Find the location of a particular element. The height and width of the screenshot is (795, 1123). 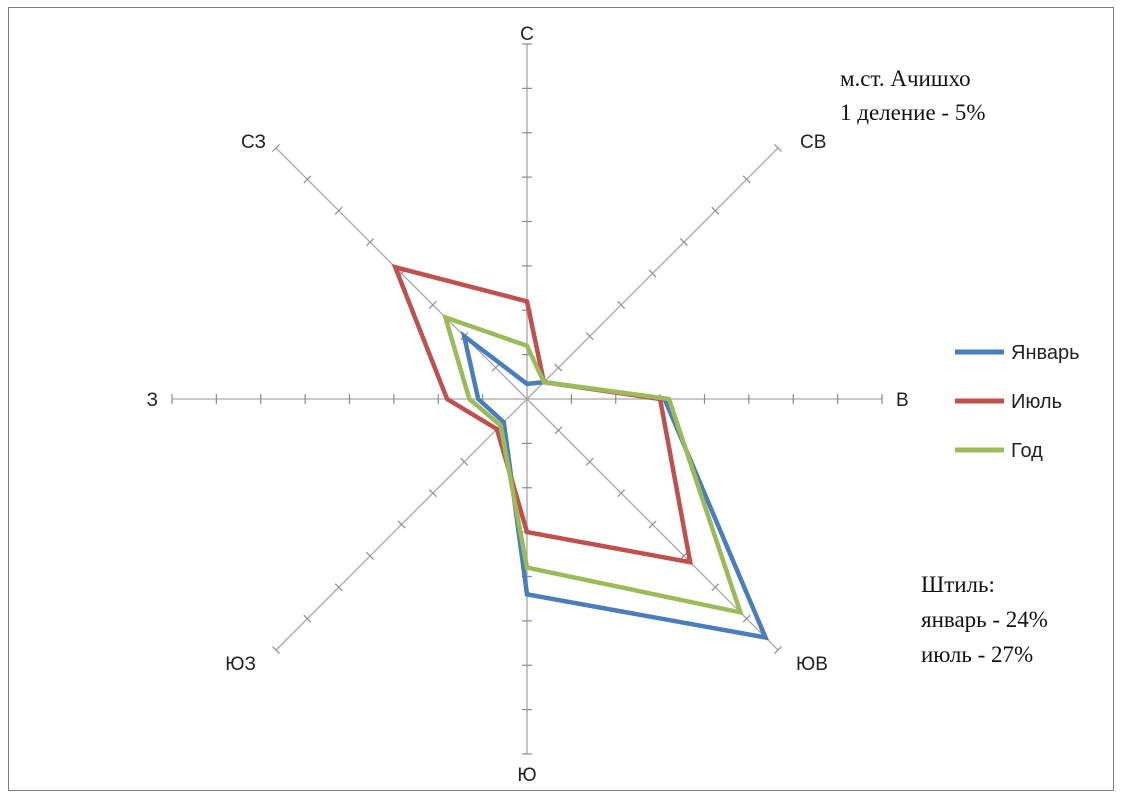

legend-label-january: Январь is located at coordinates (1045, 353).